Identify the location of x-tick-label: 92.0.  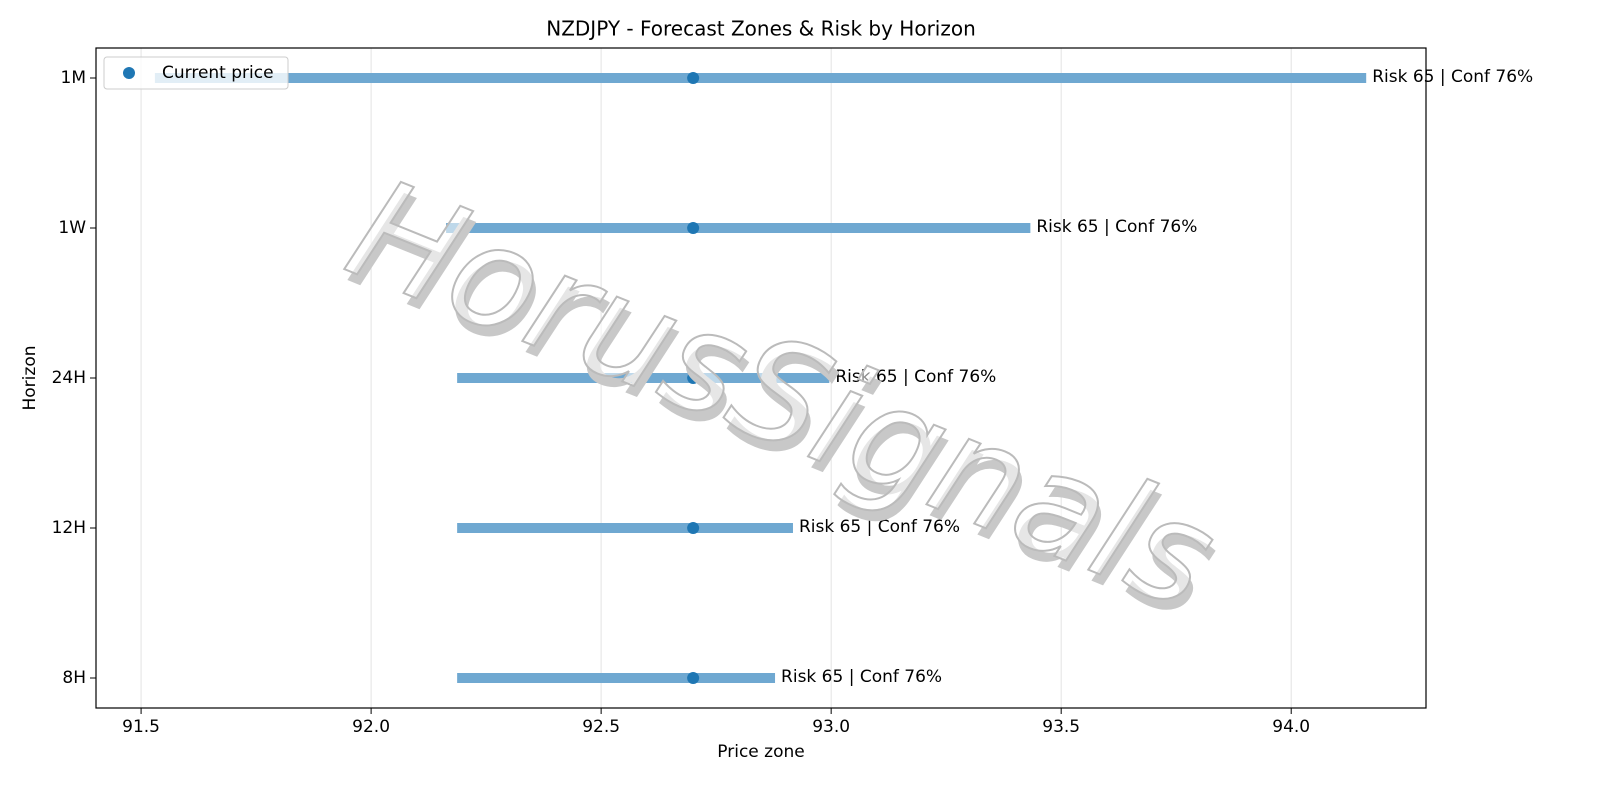
(371, 727).